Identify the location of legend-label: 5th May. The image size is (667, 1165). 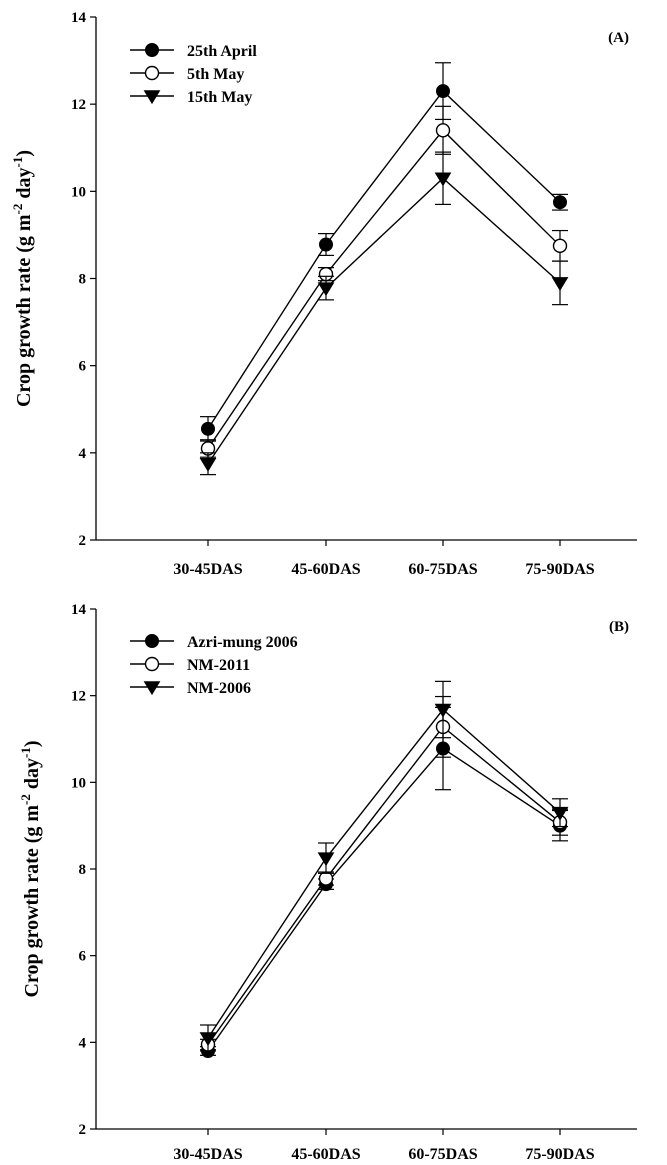
(215, 74).